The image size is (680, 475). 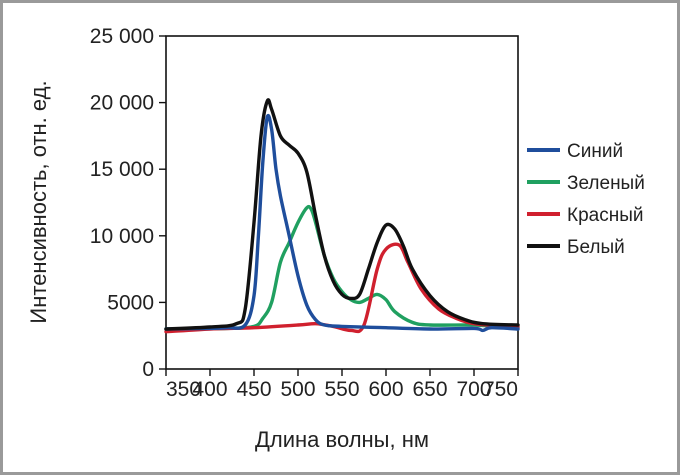 I want to click on x-tick-label: 450, so click(x=253, y=389).